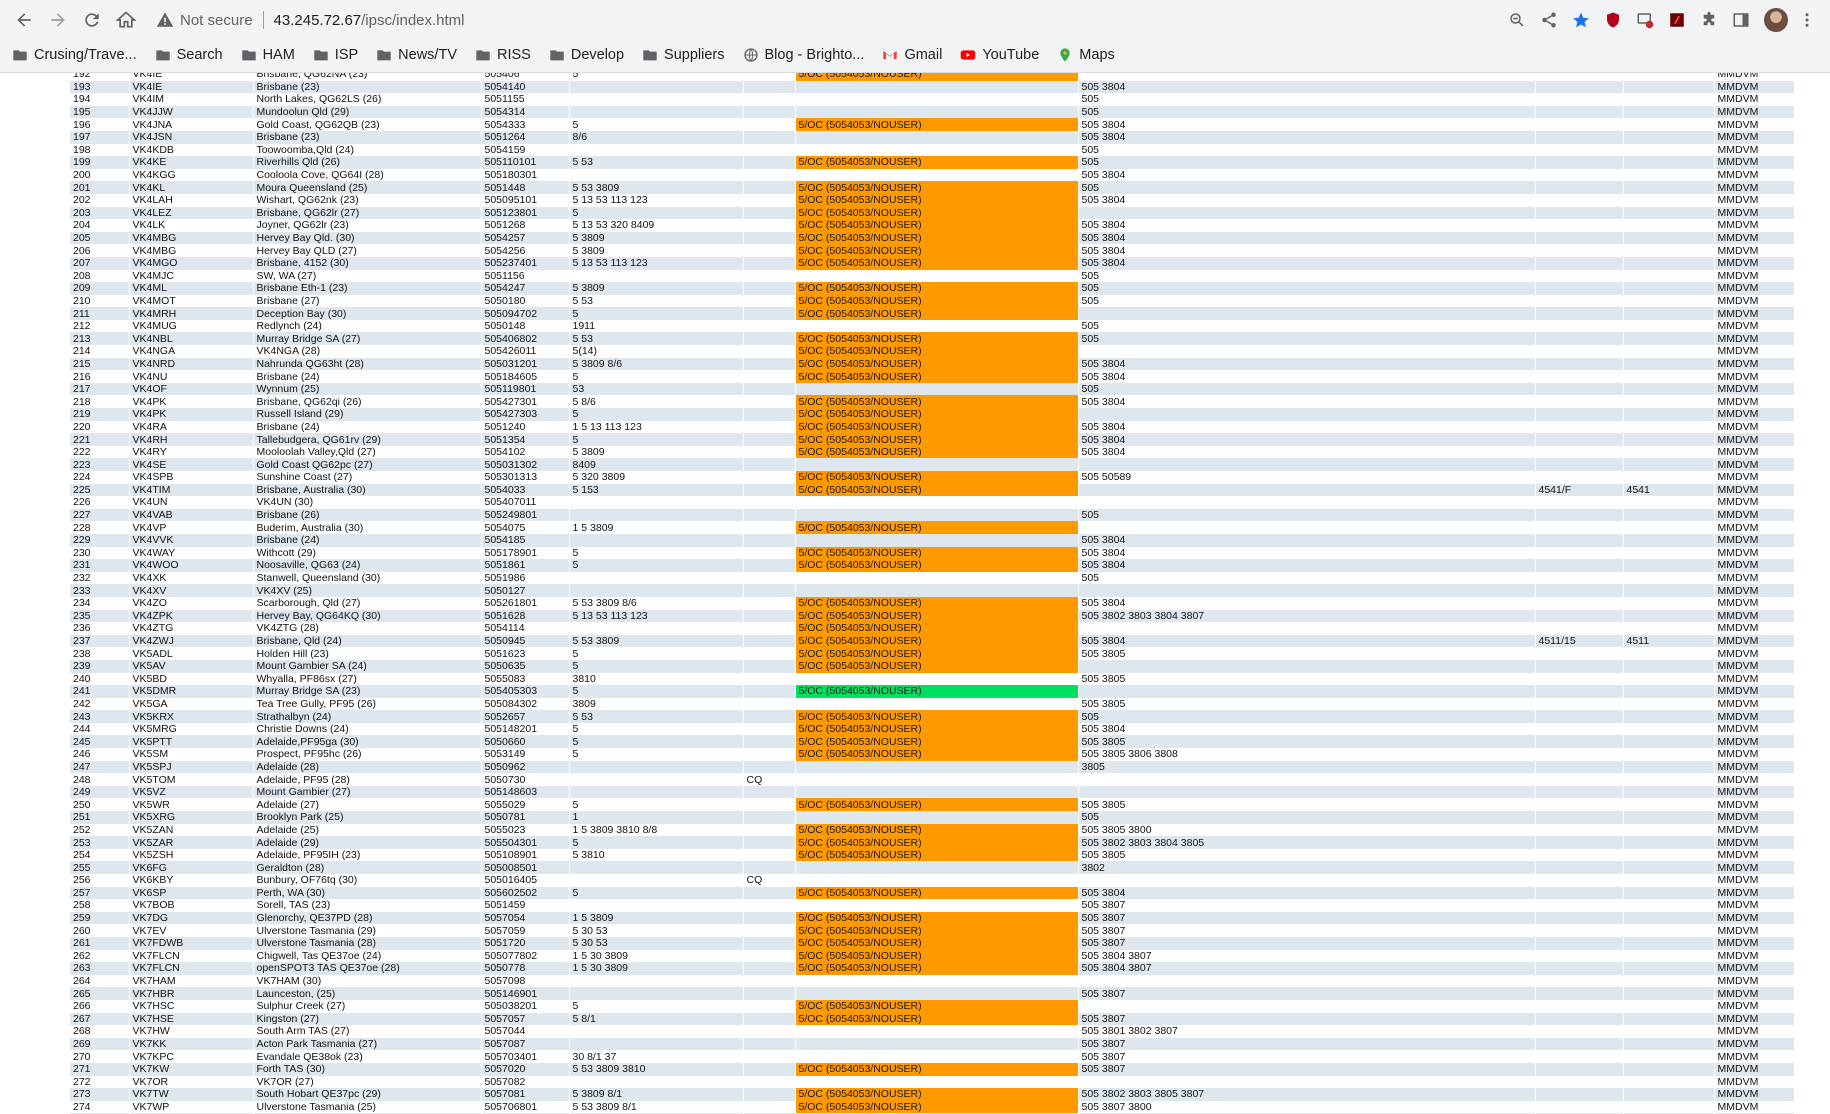 This screenshot has width=1830, height=1114. Describe the element at coordinates (416, 55) in the screenshot. I see `bookmark-item: News/TV` at that location.